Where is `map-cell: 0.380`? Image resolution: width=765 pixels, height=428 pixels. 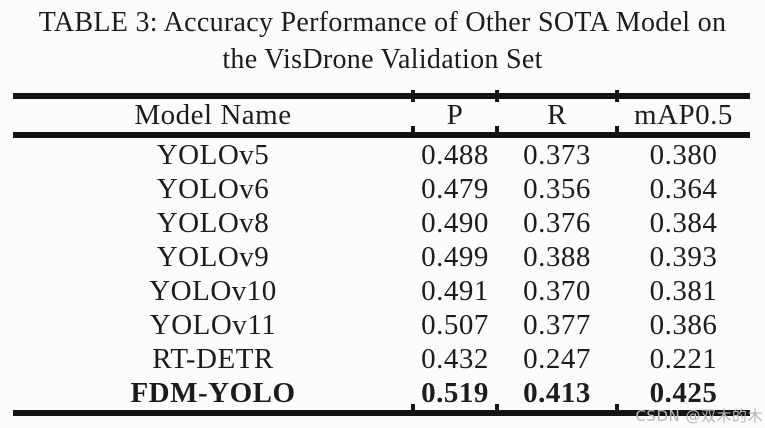
map-cell: 0.380 is located at coordinates (683, 154).